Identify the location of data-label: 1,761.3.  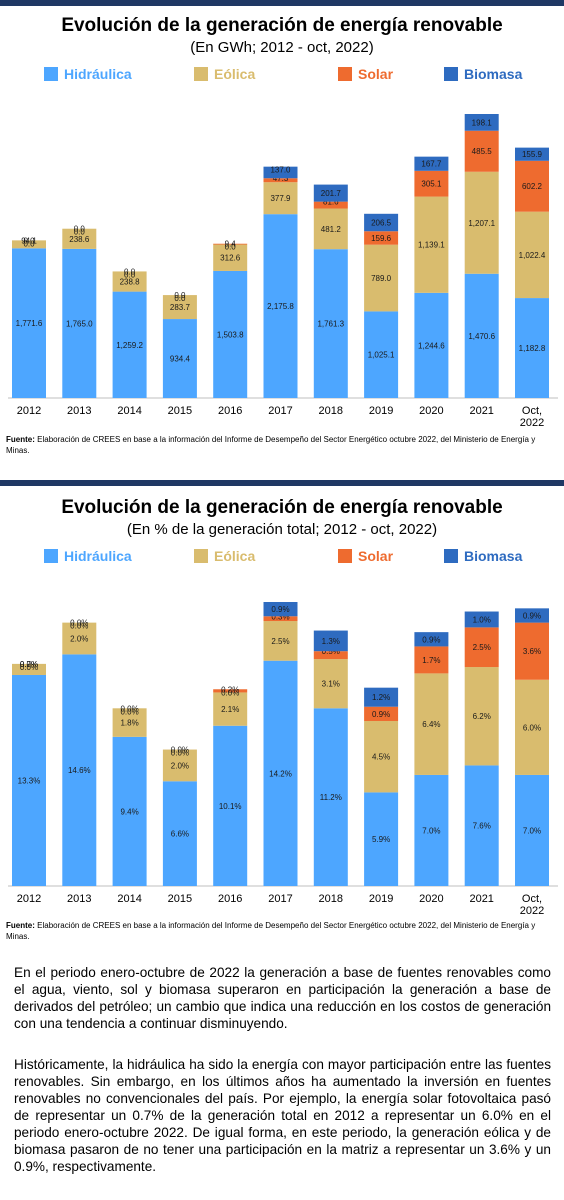
(330, 324).